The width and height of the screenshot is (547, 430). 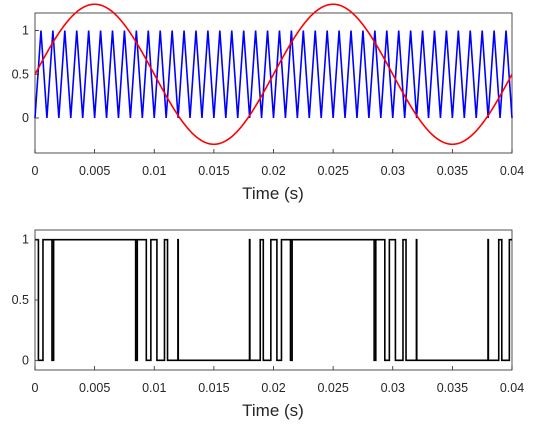 I want to click on bottom-x-tick-label: 0, so click(x=35, y=388).